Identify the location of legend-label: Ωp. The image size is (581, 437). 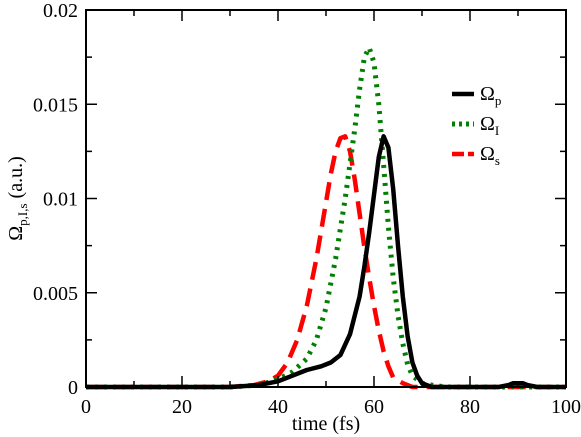
(490, 95).